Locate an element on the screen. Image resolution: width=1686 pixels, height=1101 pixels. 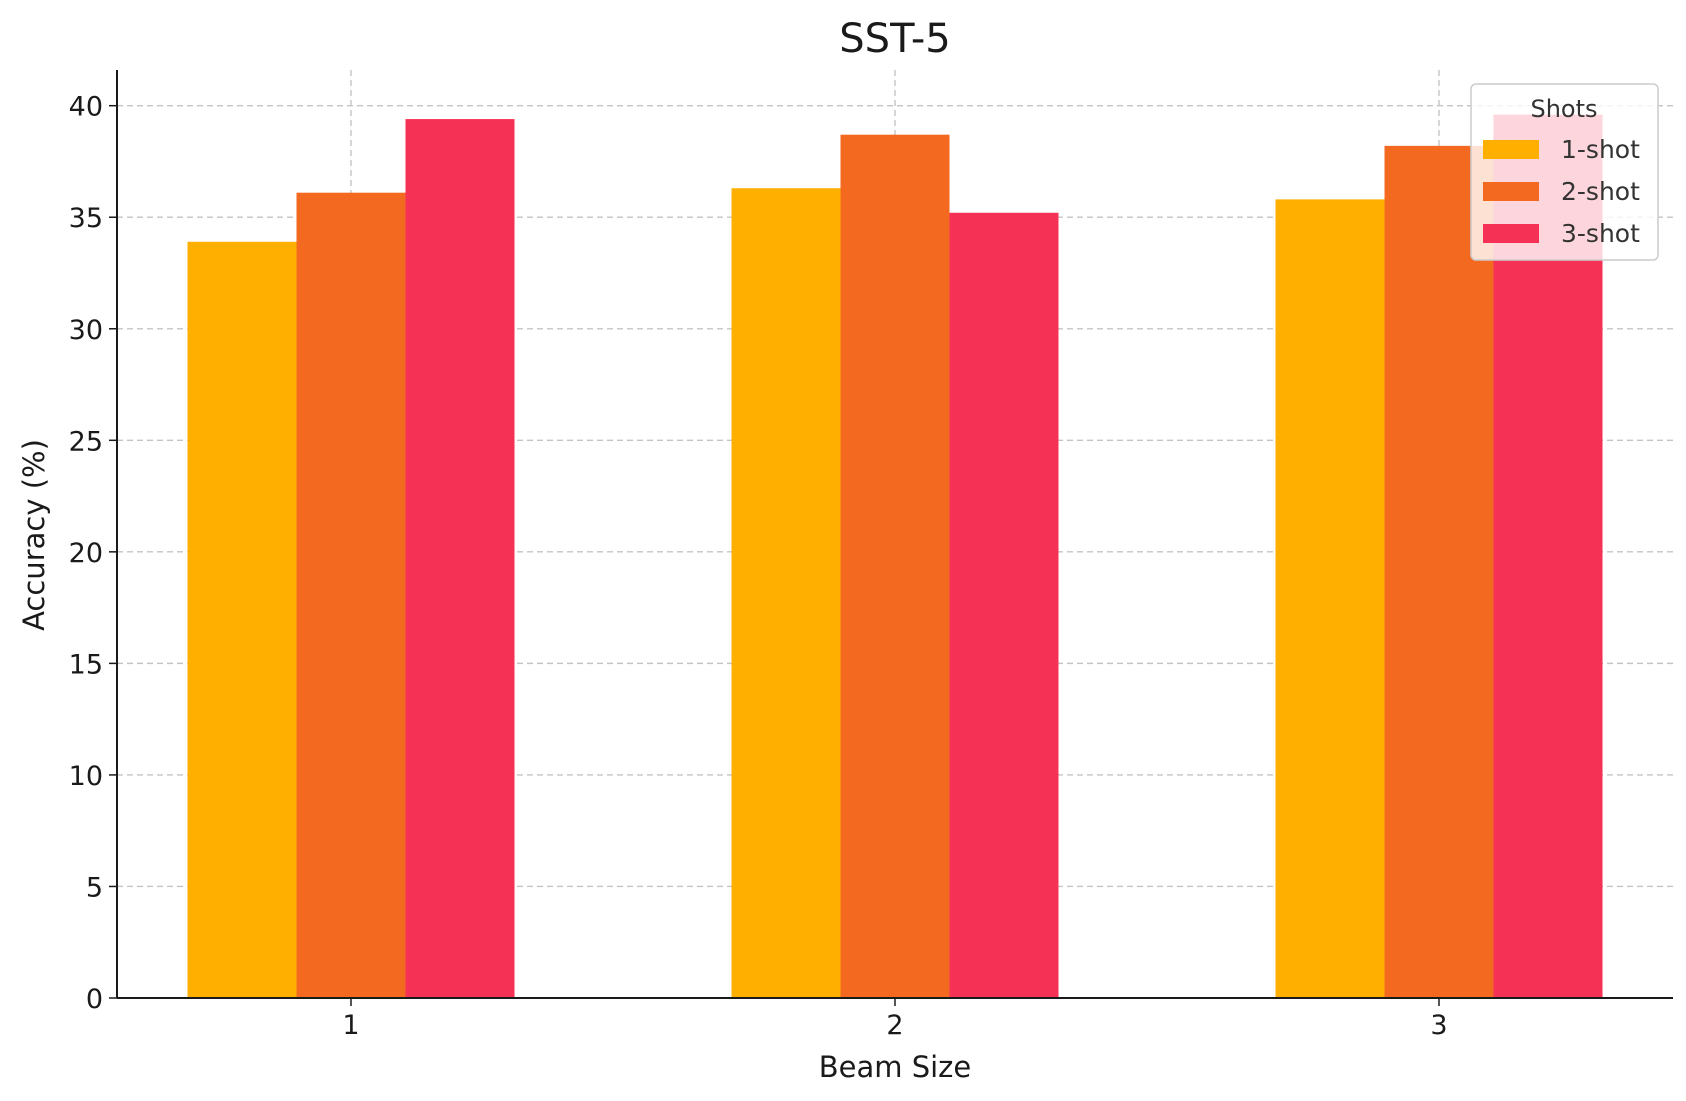
legend-swatch-2-shot is located at coordinates (1511, 191).